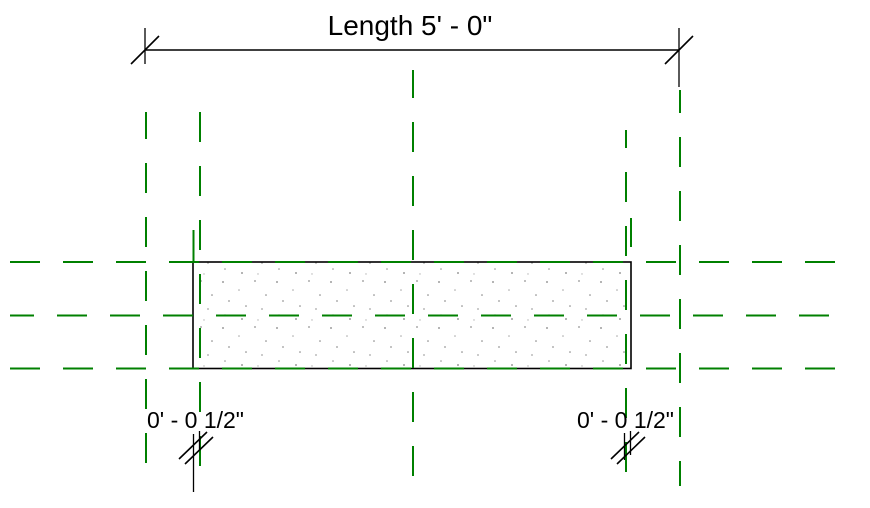  What do you see at coordinates (631, 450) in the screenshot?
I see `right-offset-tick-b` at bounding box center [631, 450].